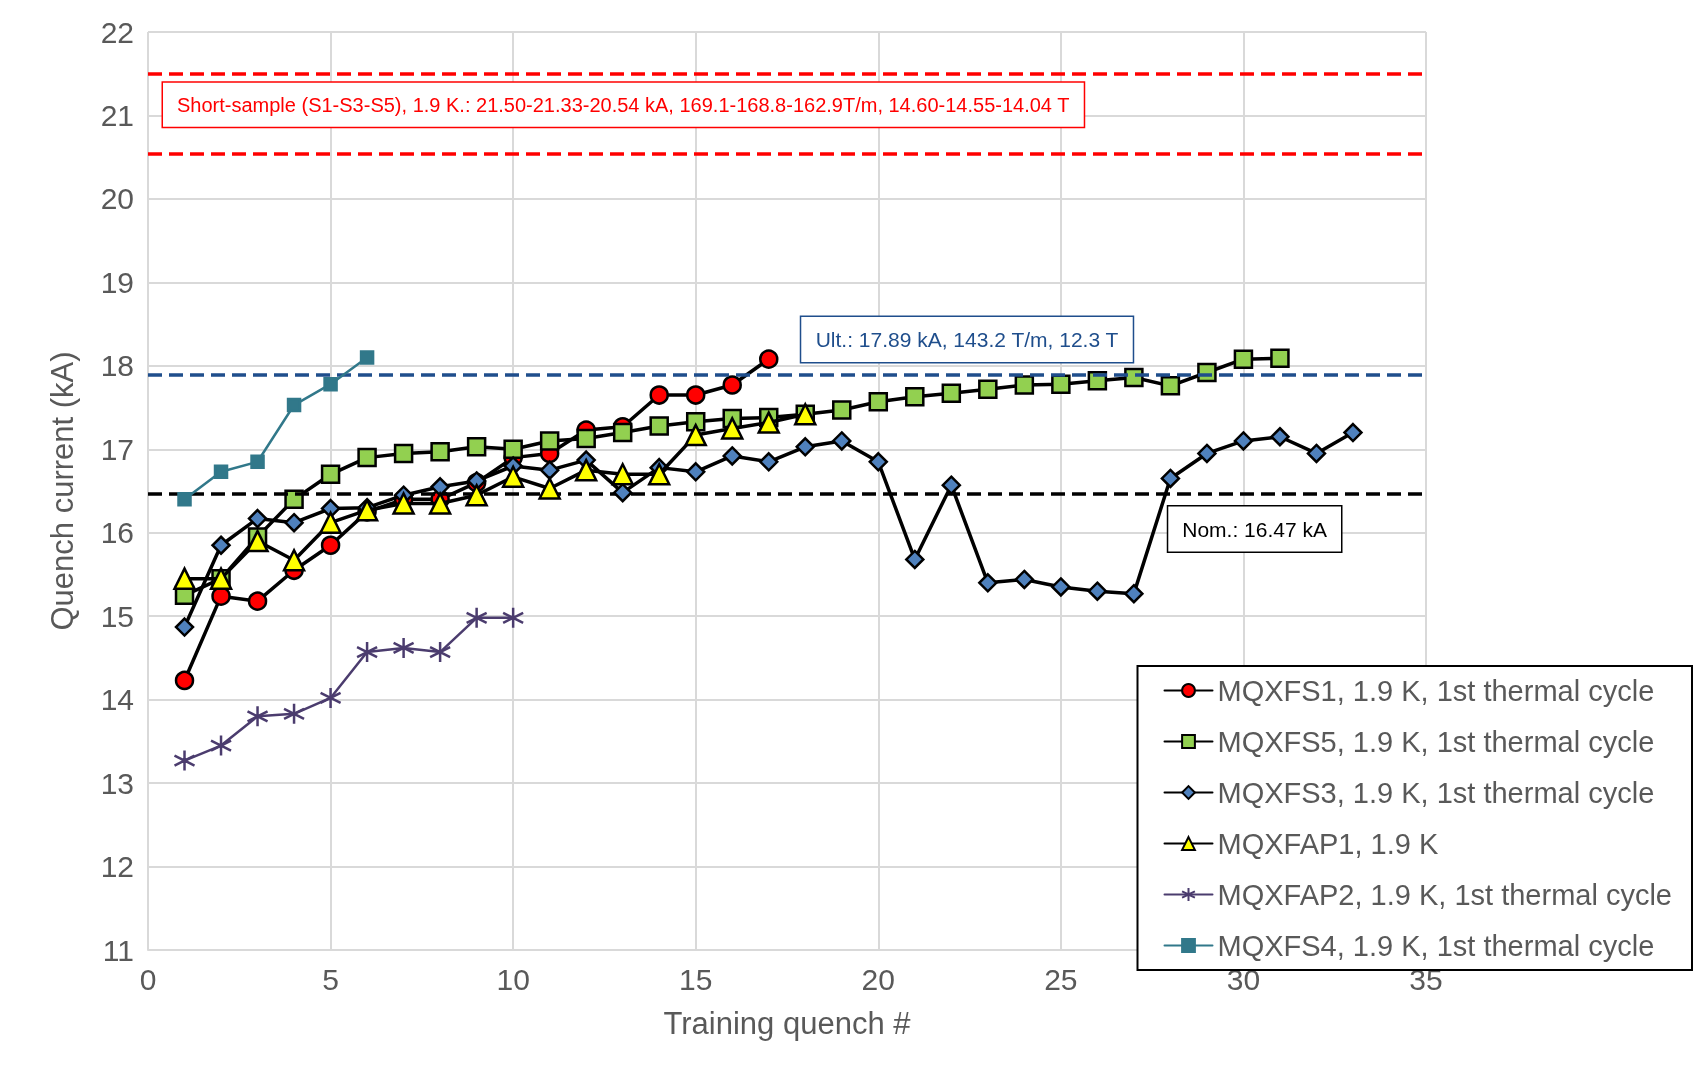 The width and height of the screenshot is (1702, 1092). Describe the element at coordinates (117, 867) in the screenshot. I see `y-tick-label: 12` at that location.